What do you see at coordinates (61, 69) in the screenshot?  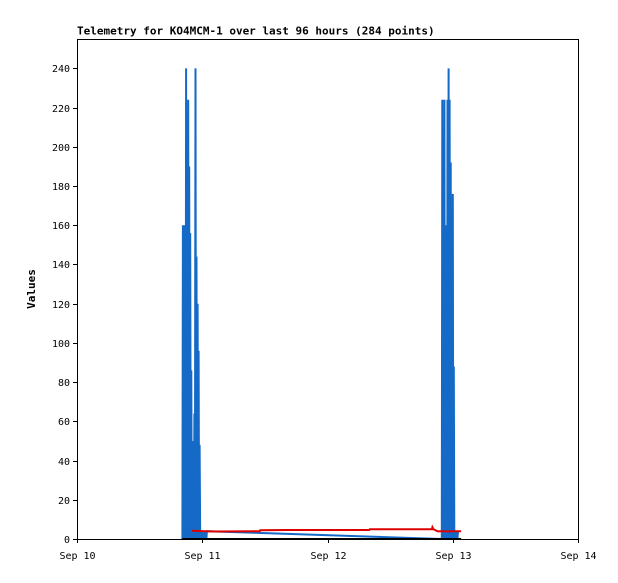 I see `y-tick-label: 240` at bounding box center [61, 69].